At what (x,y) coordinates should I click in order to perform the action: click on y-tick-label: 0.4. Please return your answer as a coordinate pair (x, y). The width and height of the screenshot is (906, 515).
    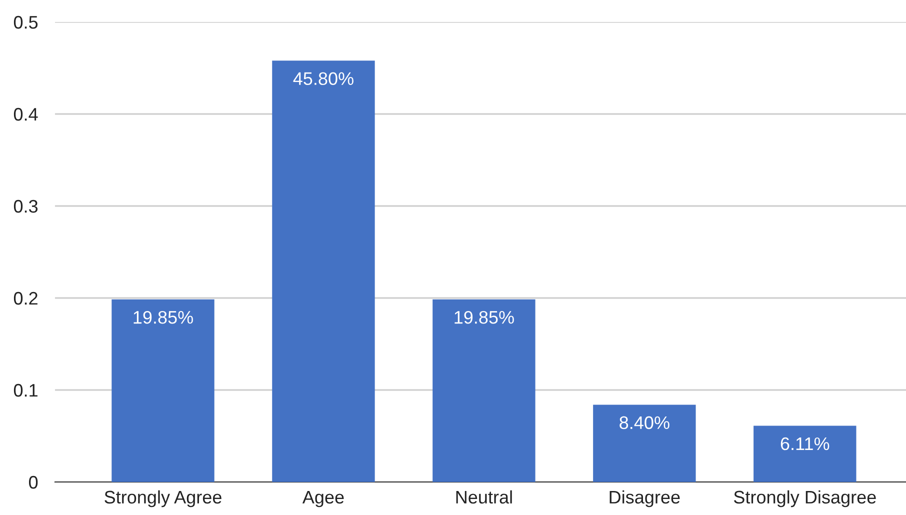
    Looking at the image, I should click on (26, 114).